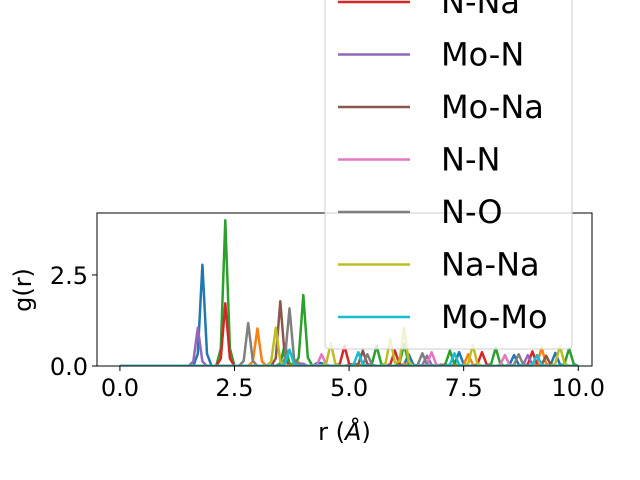 This screenshot has height=480, width=640. What do you see at coordinates (470, 160) in the screenshot?
I see `legend-label: N-N` at bounding box center [470, 160].